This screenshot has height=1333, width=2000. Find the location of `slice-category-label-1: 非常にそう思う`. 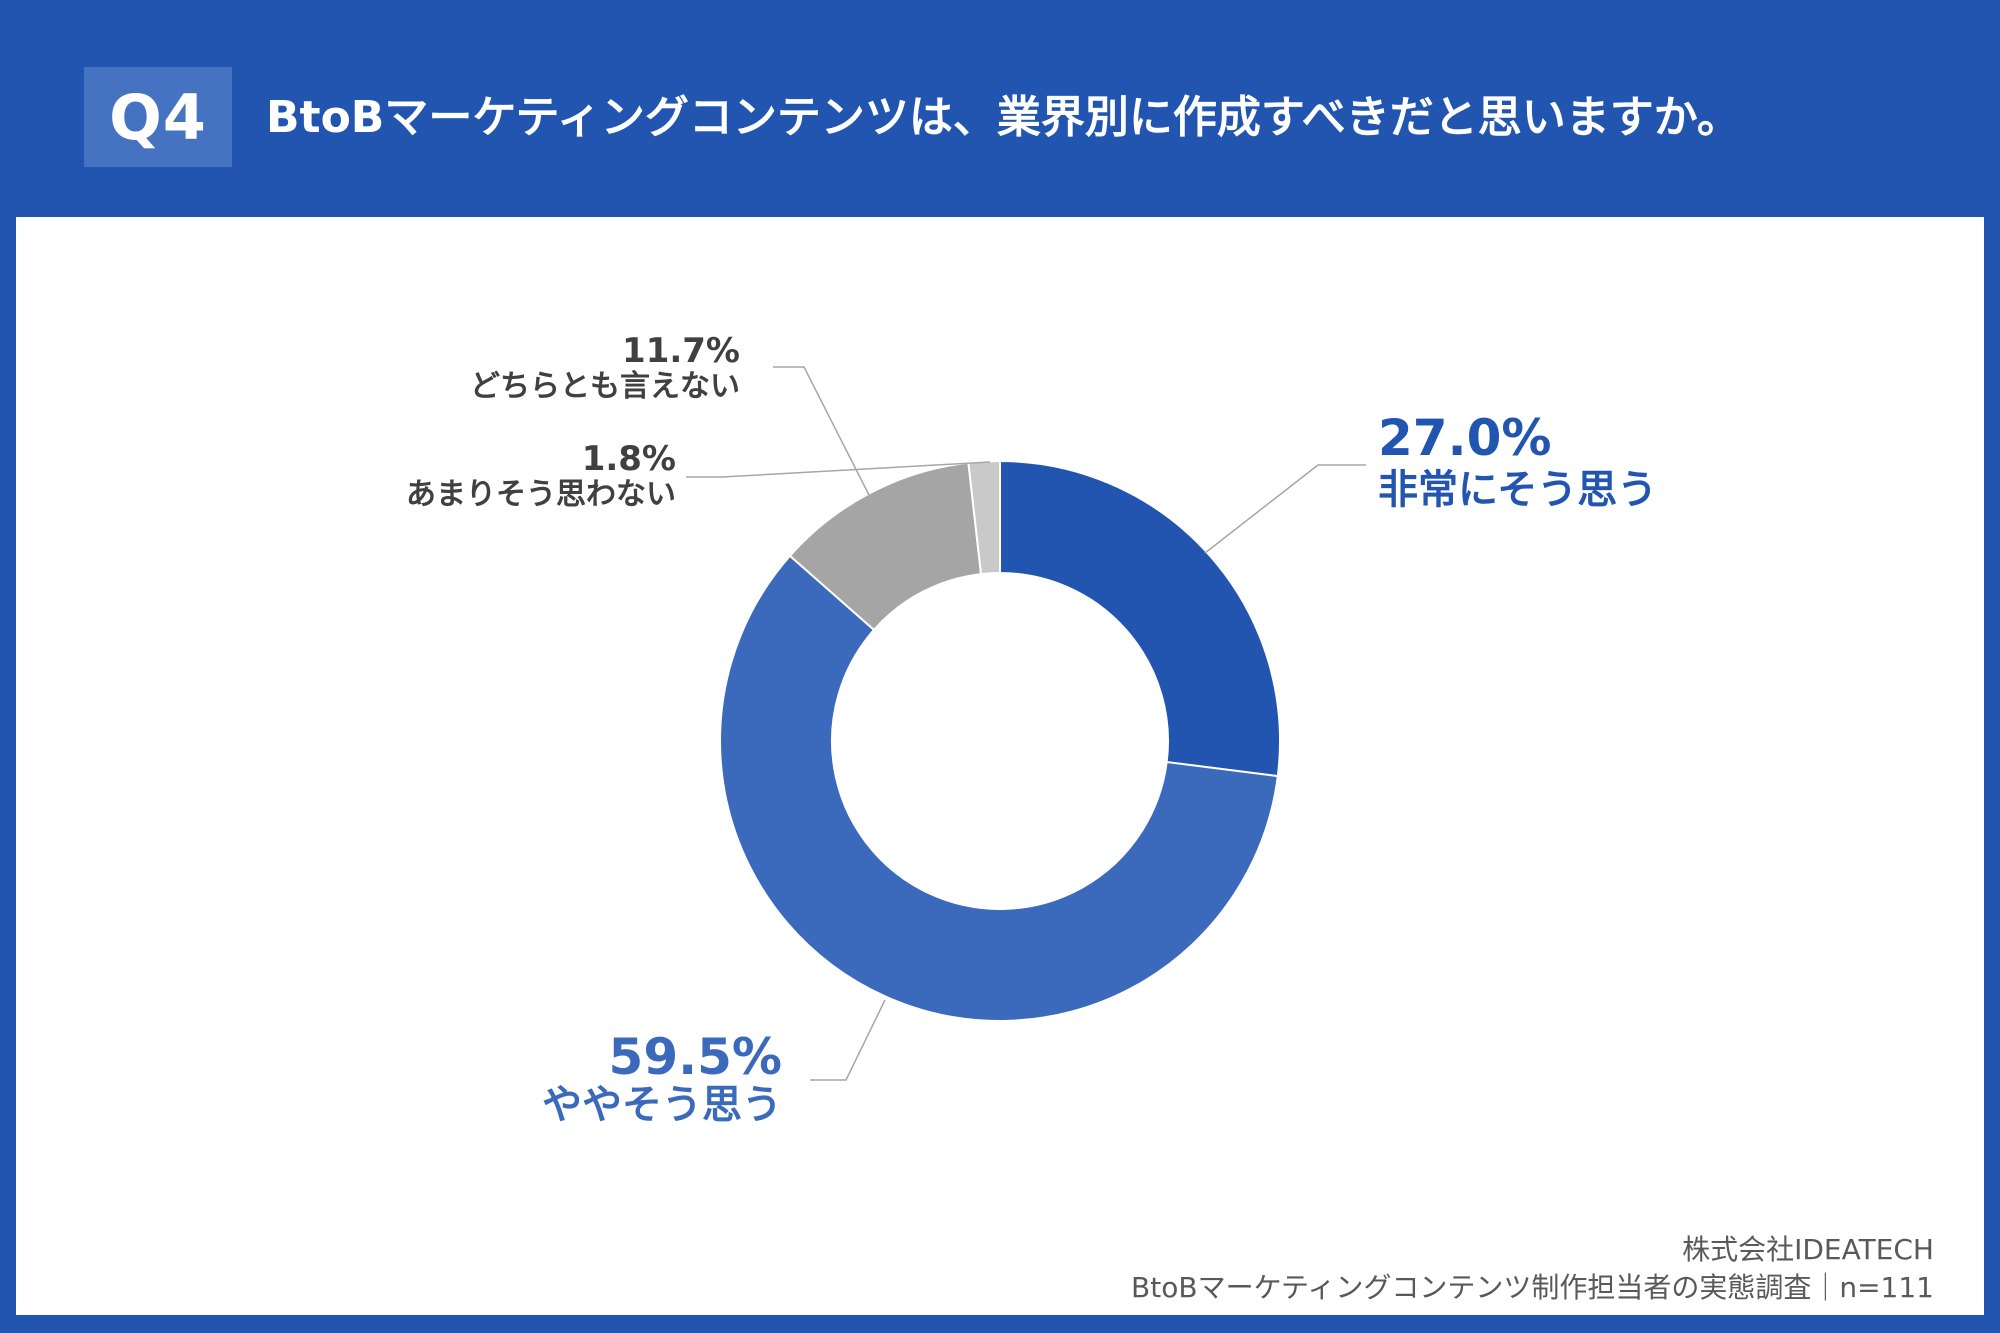

slice-category-label-1: 非常にそう思う is located at coordinates (1517, 490).